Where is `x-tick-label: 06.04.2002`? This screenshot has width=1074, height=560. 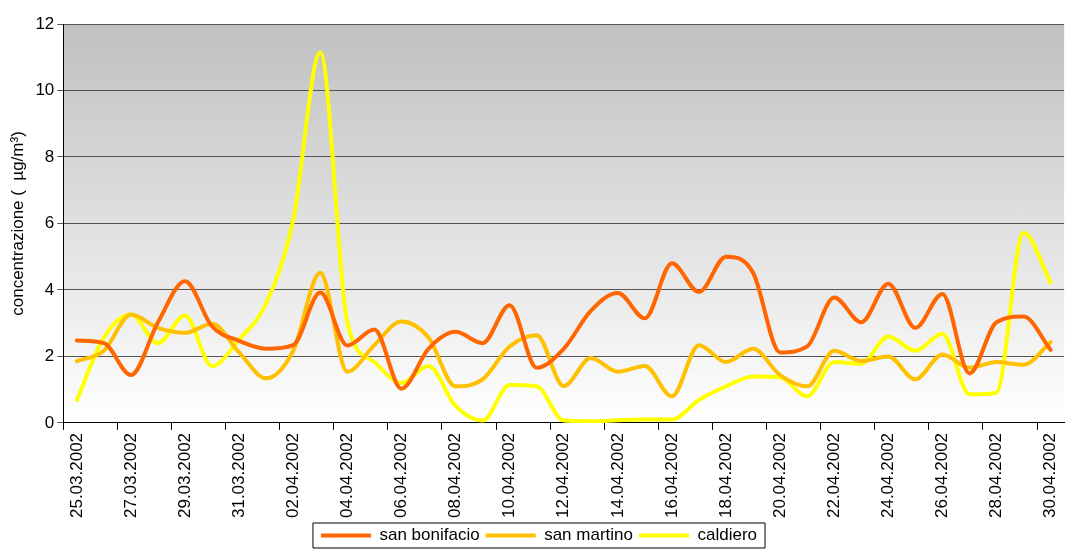
x-tick-label: 06.04.2002 is located at coordinates (401, 475).